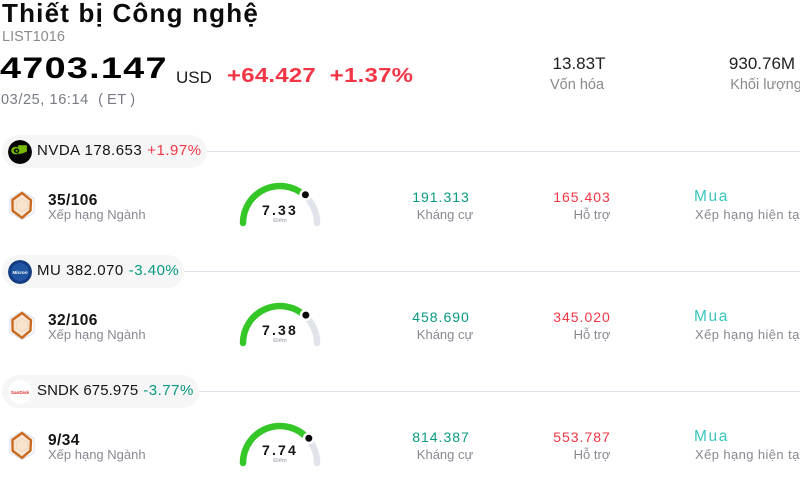  What do you see at coordinates (19, 272) in the screenshot?
I see `svg-text: Micron` at bounding box center [19, 272].